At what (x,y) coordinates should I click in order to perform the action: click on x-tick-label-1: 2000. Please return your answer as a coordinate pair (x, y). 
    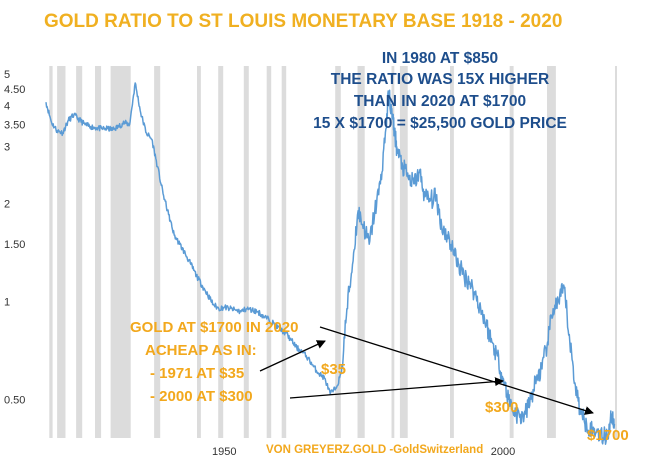
    Looking at the image, I should click on (503, 452).